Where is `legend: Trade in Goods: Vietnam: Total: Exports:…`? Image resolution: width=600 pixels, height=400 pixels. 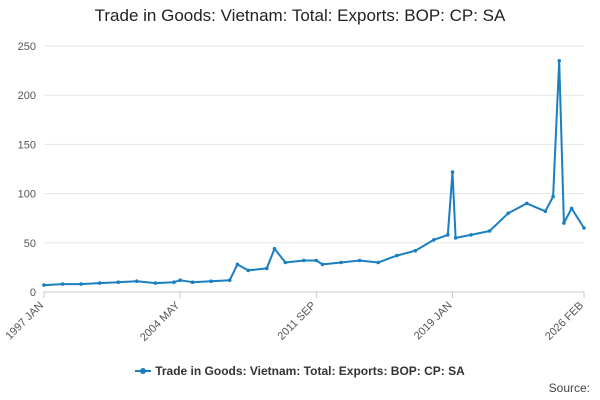 legend: Trade in Goods: Vietnam: Total: Exports:… is located at coordinates (300, 371).